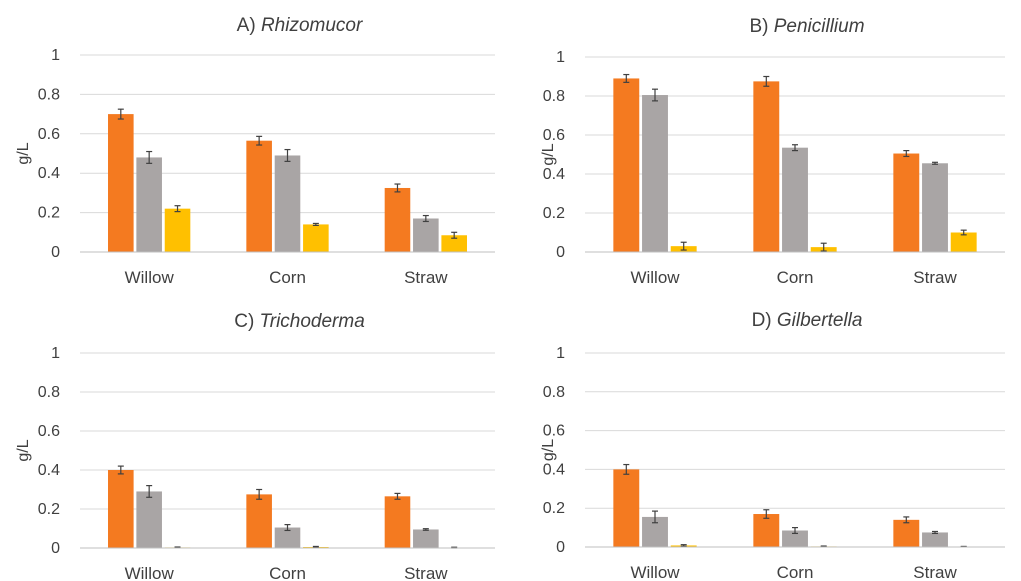 The height and width of the screenshot is (581, 1021). Describe the element at coordinates (246, 321) in the screenshot. I see `chart-title-prefix: C)` at that location.